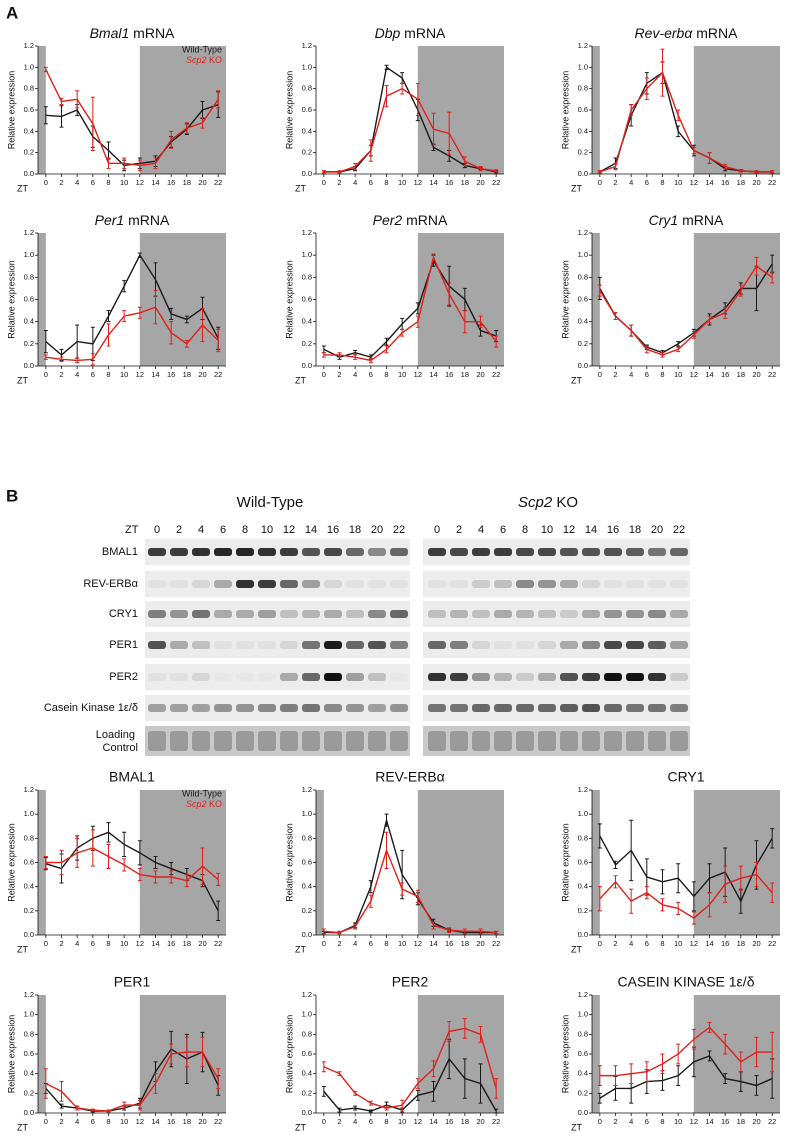 Image resolution: width=787 pixels, height=1139 pixels. Describe the element at coordinates (631, 374) in the screenshot. I see `x-tick-label: 4` at that location.